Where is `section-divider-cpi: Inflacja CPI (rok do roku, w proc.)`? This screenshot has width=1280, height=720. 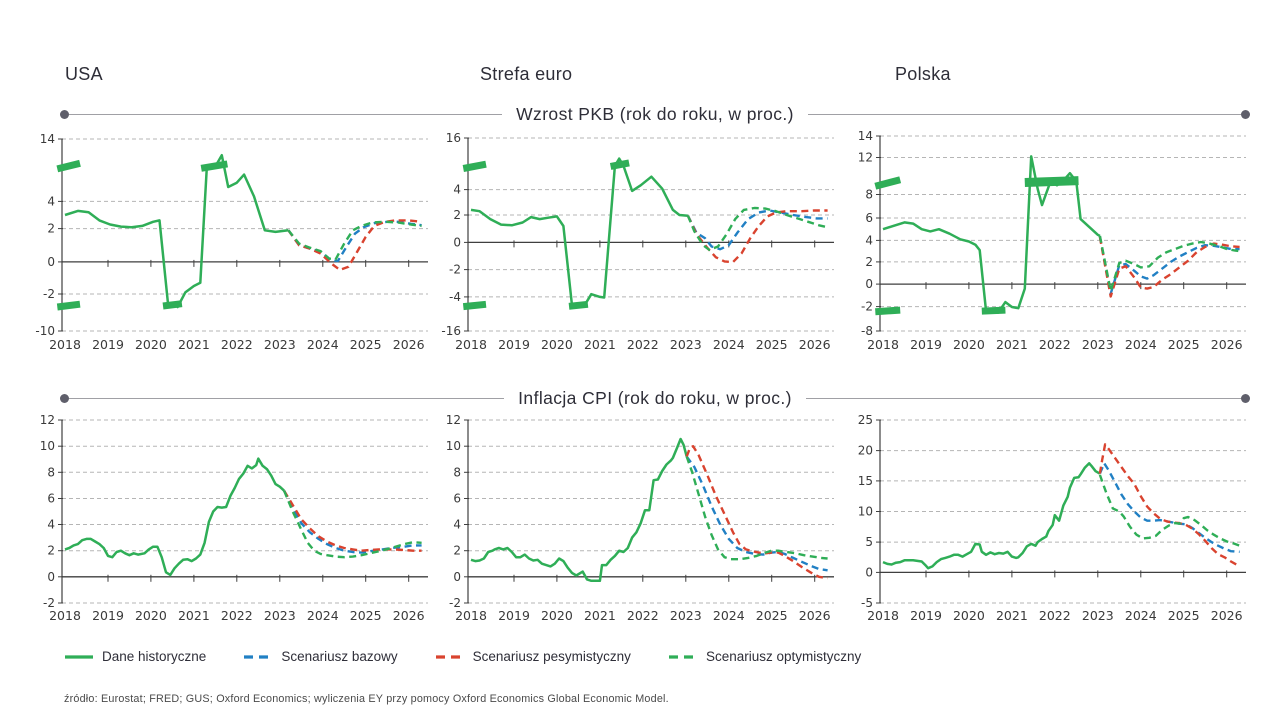 section-divider-cpi: Inflacja CPI (rok do roku, w proc.) is located at coordinates (655, 398).